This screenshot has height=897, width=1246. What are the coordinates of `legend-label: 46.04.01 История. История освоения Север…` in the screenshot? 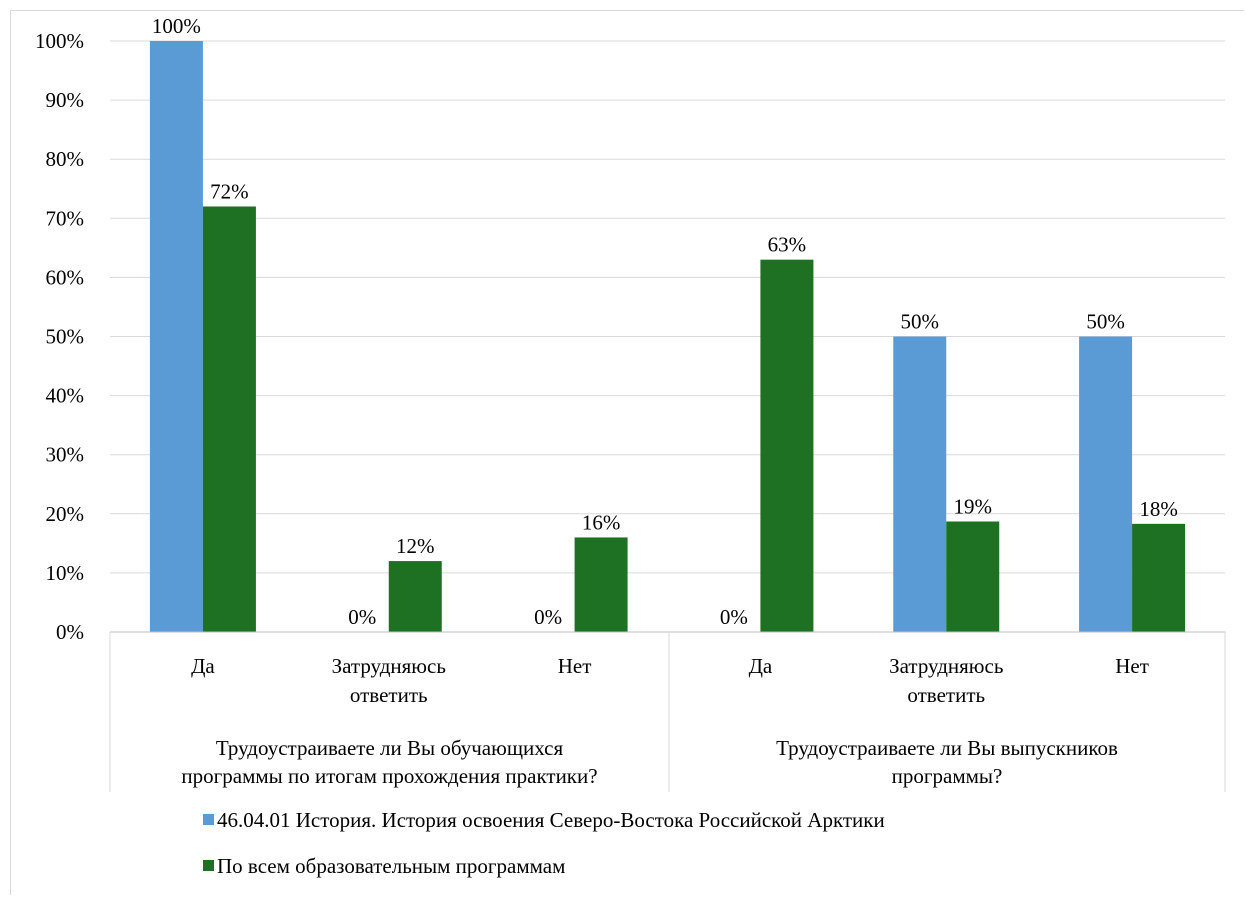 It's located at (551, 820).